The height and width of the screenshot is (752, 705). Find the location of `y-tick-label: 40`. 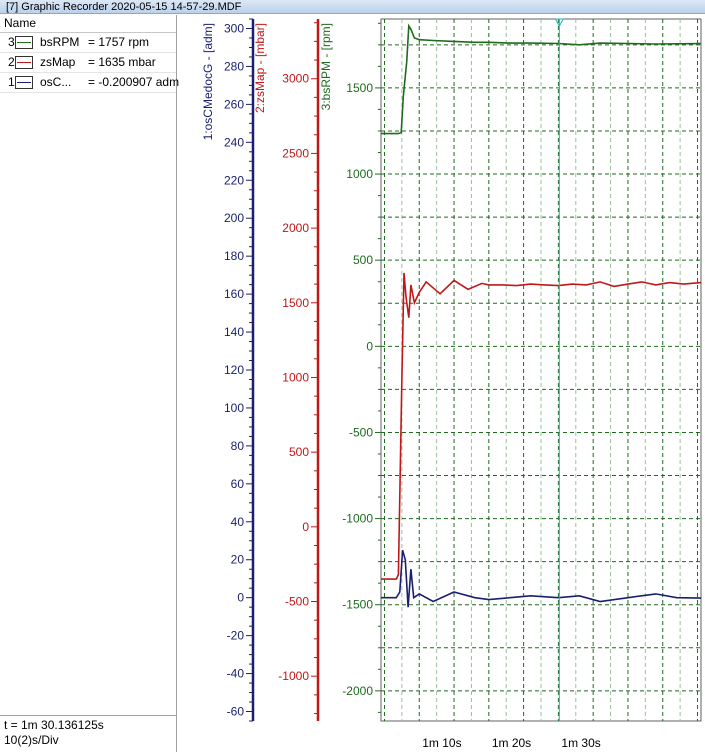

y-tick-label: 40 is located at coordinates (238, 522).